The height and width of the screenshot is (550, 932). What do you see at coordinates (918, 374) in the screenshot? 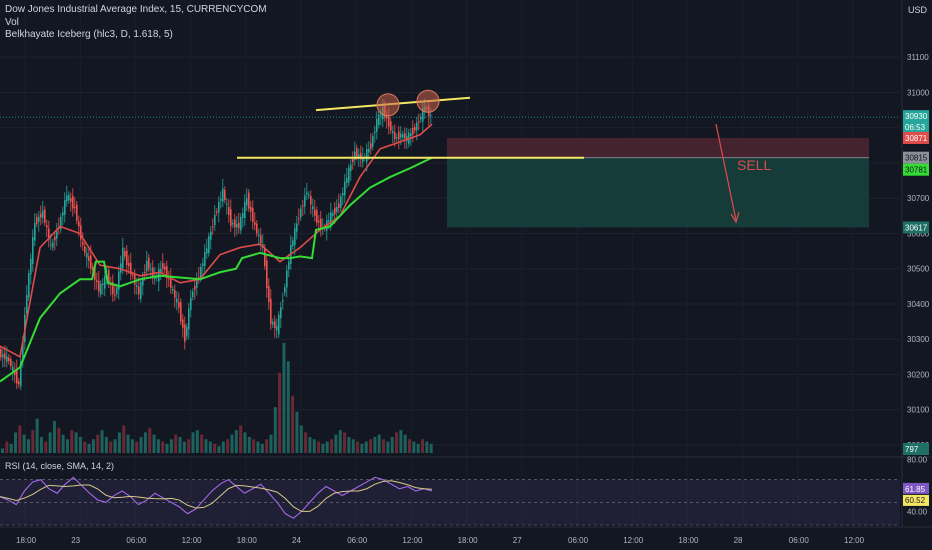
I see `y-tick-label: 30200` at bounding box center [918, 374].